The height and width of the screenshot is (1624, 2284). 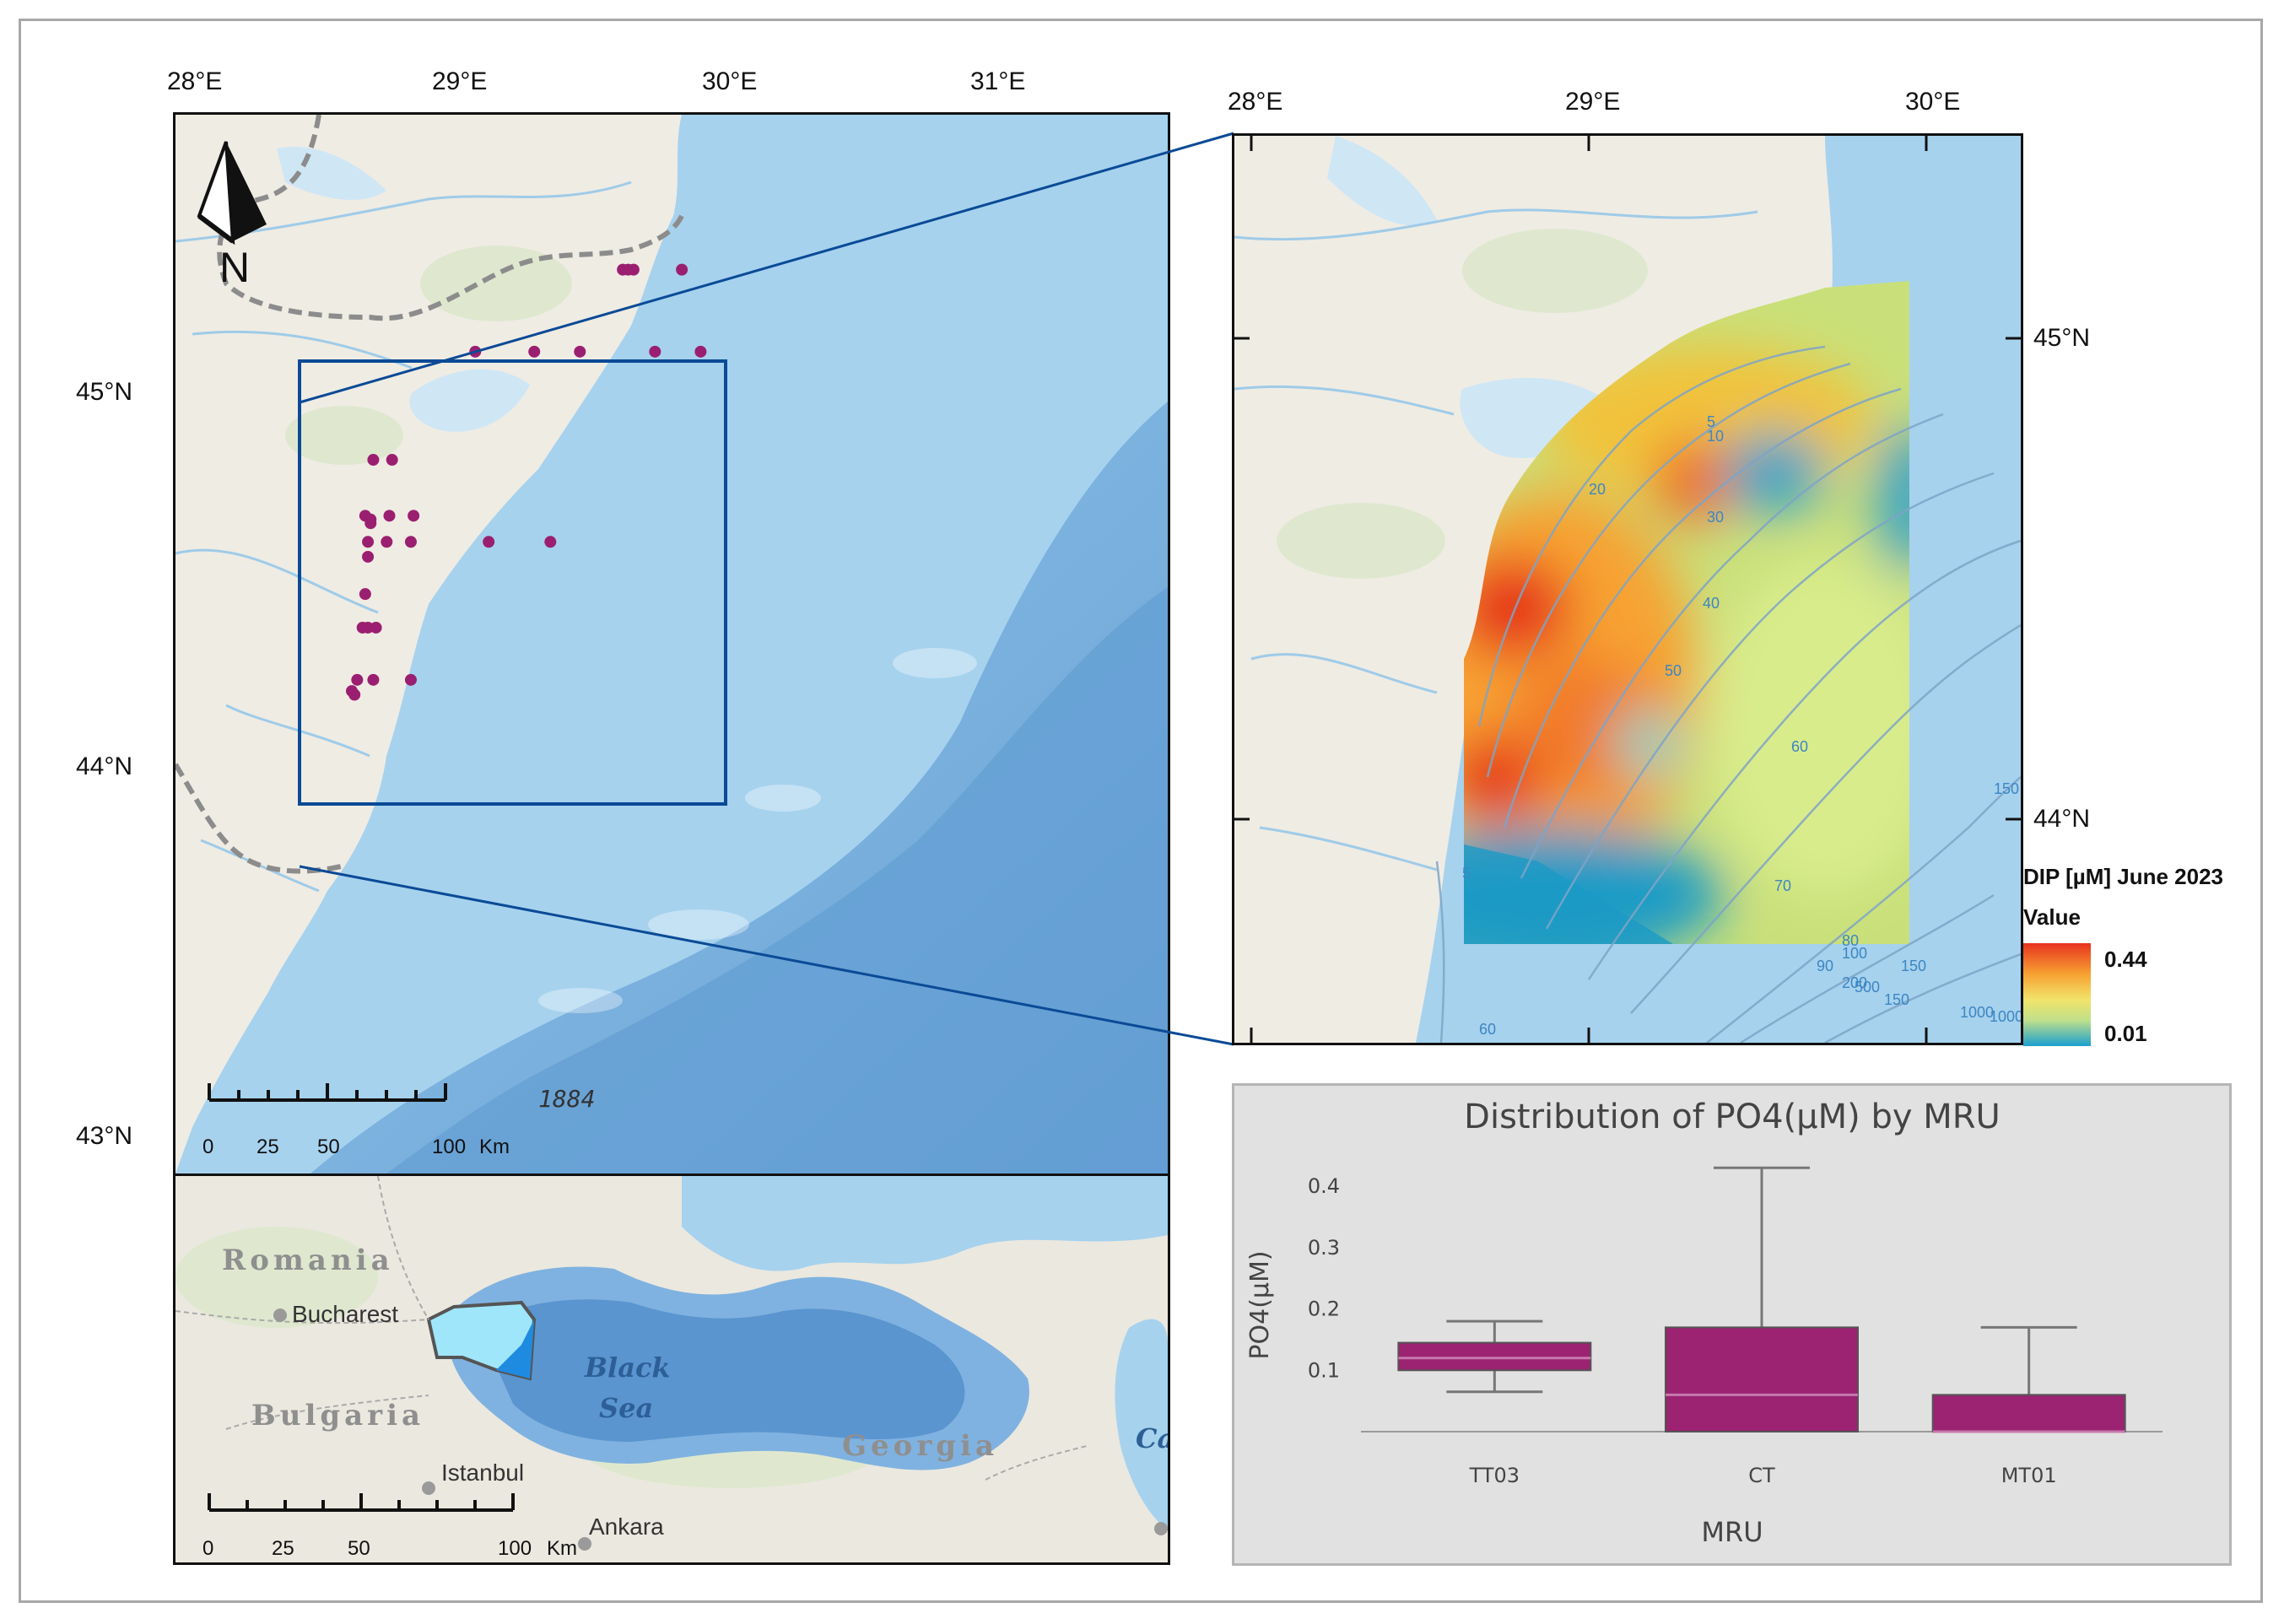 What do you see at coordinates (2057, 994) in the screenshot?
I see `legend-color-ramp` at bounding box center [2057, 994].